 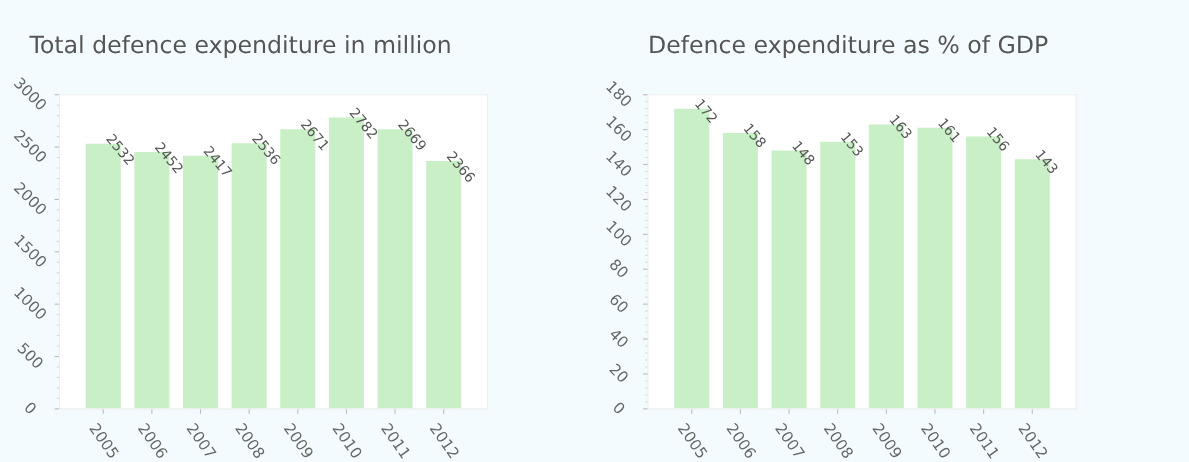 I want to click on data-label: 163, so click(x=901, y=127).